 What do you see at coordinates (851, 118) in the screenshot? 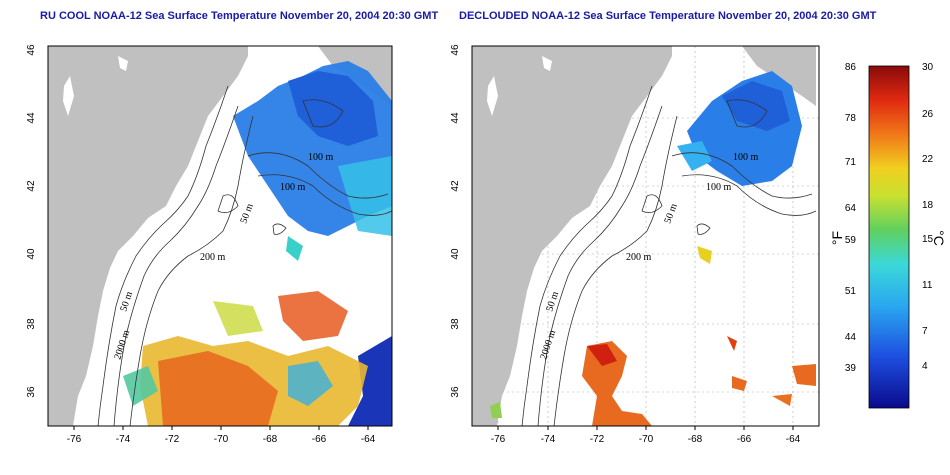
I see `fahrenheit-tick: 78` at bounding box center [851, 118].